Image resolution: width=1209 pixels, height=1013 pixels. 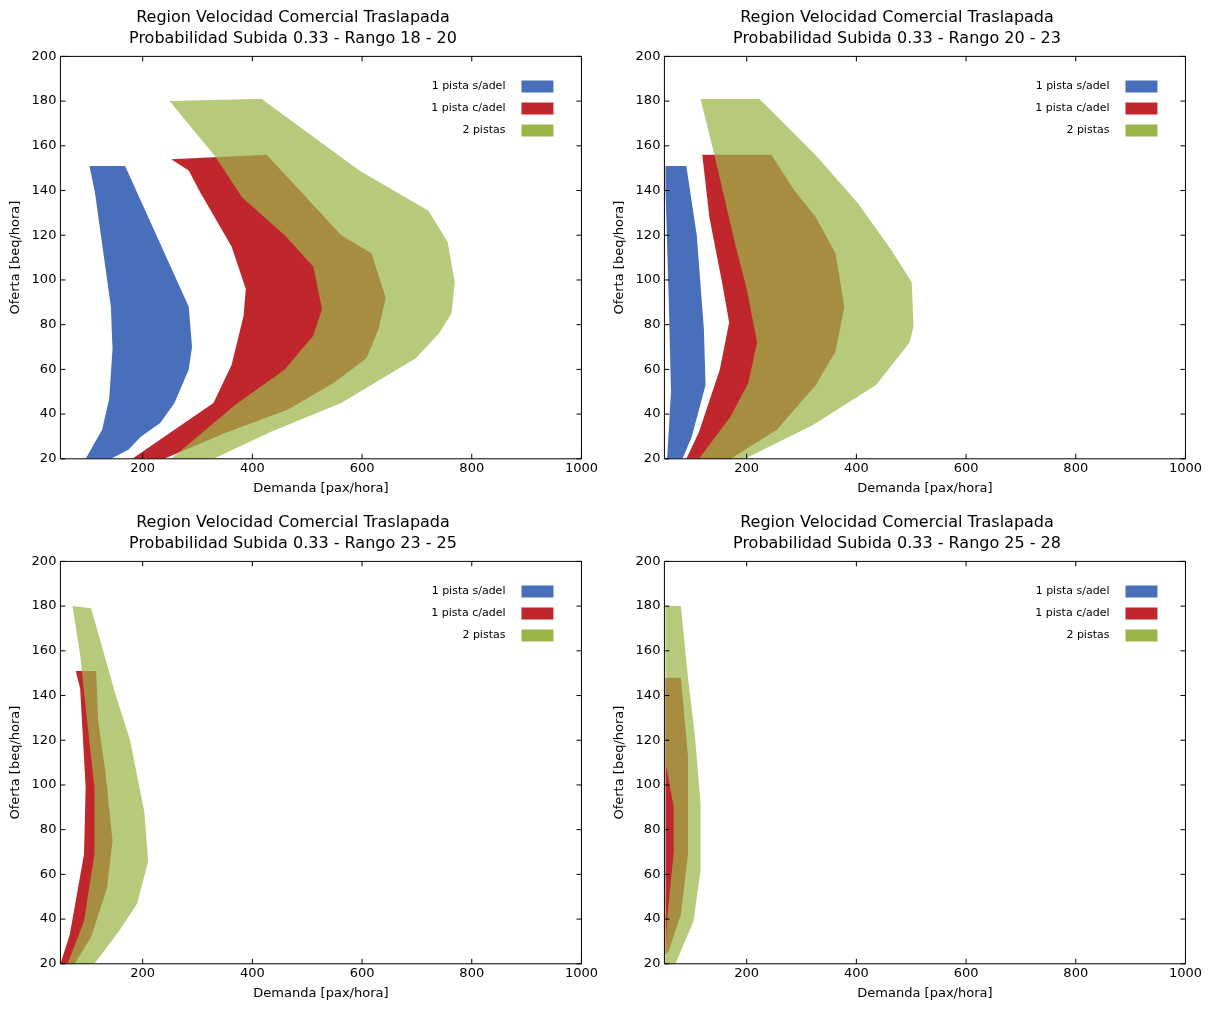 What do you see at coordinates (293, 542) in the screenshot?
I see `chart-subtitle: Probabilidad Subida 0.33 - Rango 23 - 25` at bounding box center [293, 542].